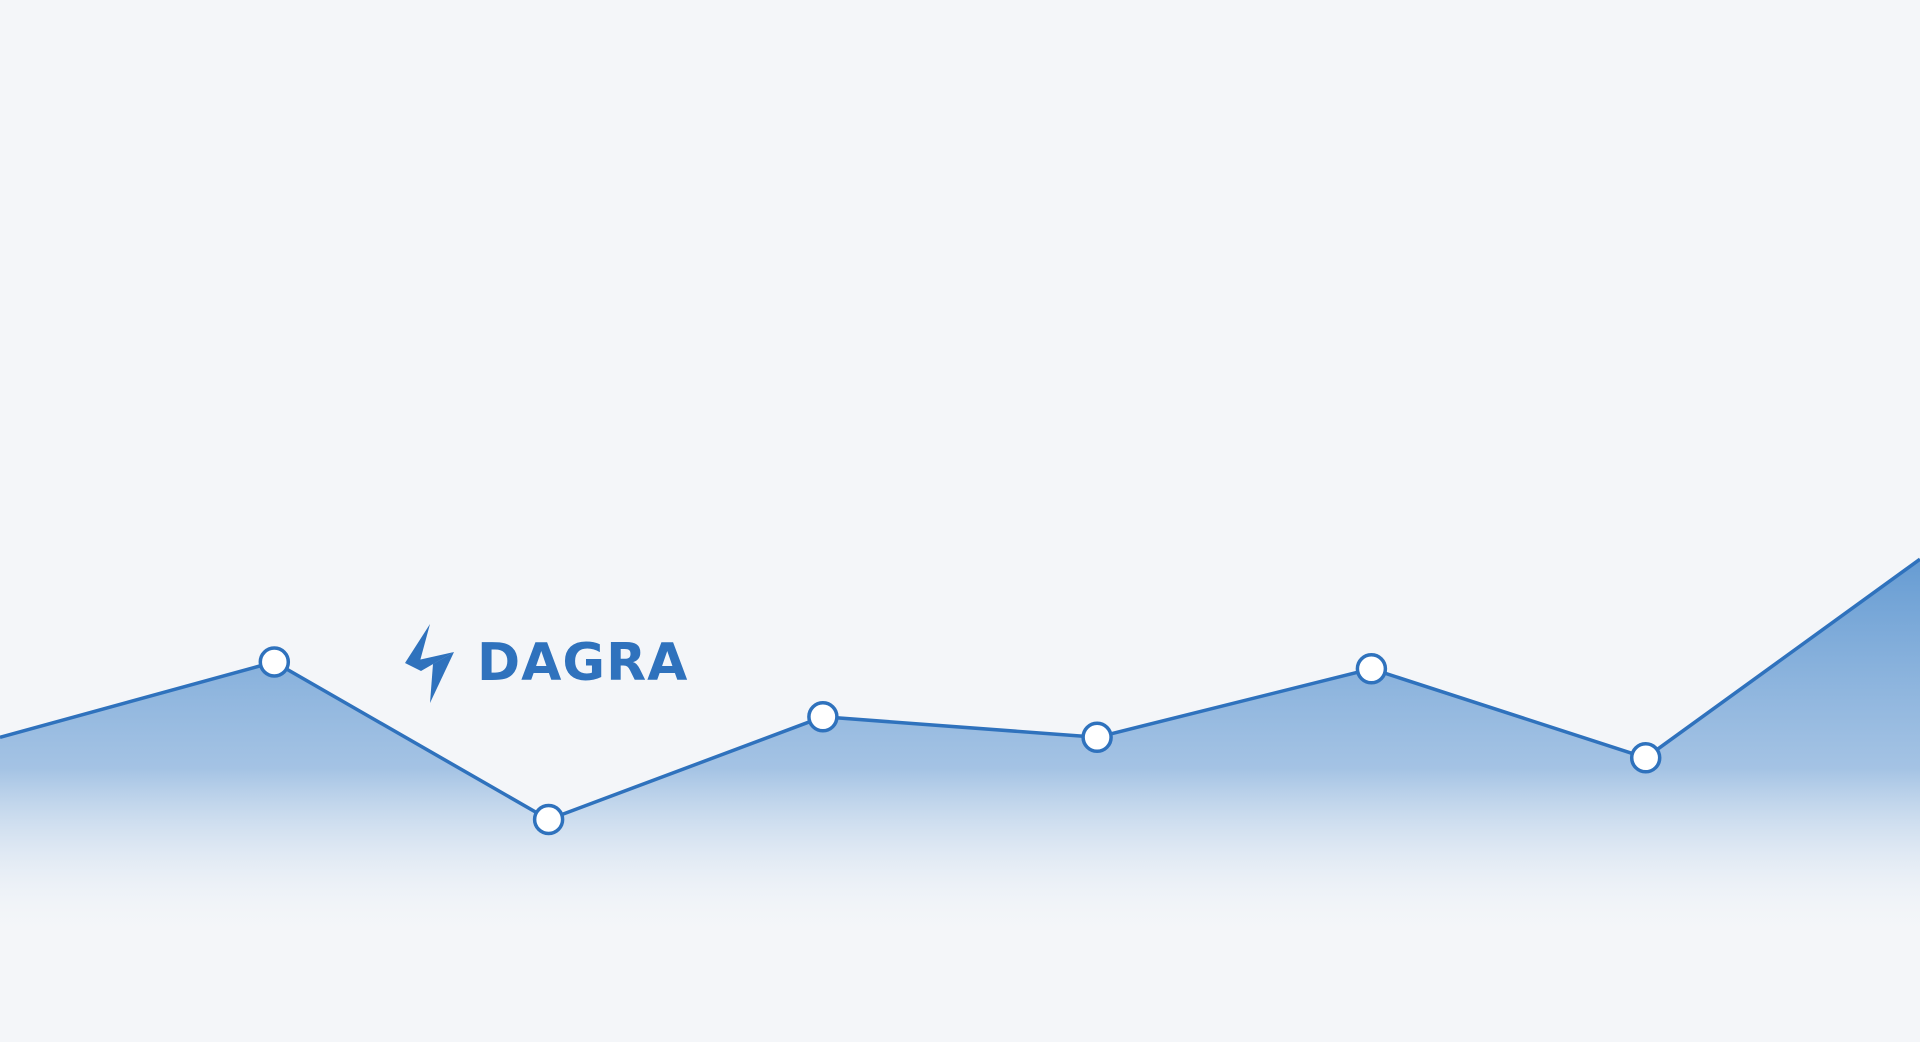  I want to click on brand-logo: DAGRA, so click(545, 663).